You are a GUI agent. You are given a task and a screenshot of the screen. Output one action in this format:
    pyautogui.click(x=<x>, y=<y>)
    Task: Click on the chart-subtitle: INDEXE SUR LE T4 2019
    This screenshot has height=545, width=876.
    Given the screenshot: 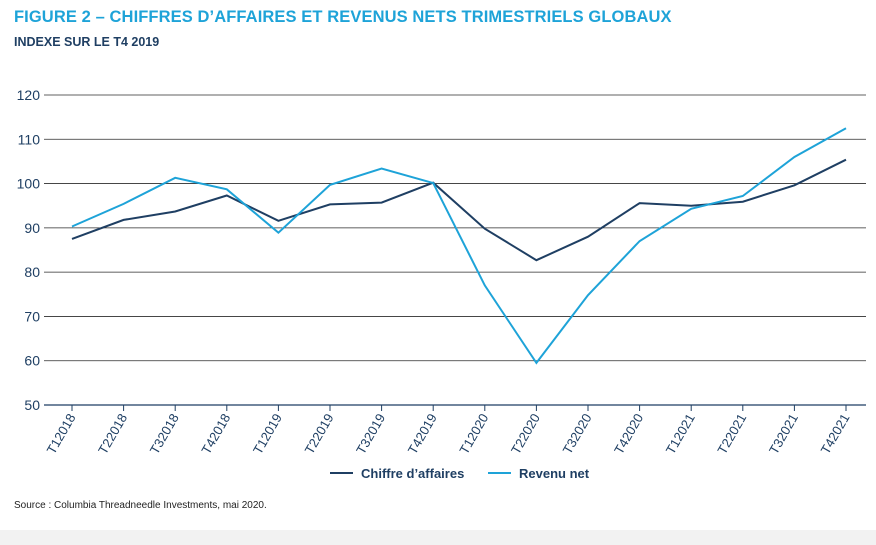 What is the action you would take?
    pyautogui.click(x=87, y=42)
    